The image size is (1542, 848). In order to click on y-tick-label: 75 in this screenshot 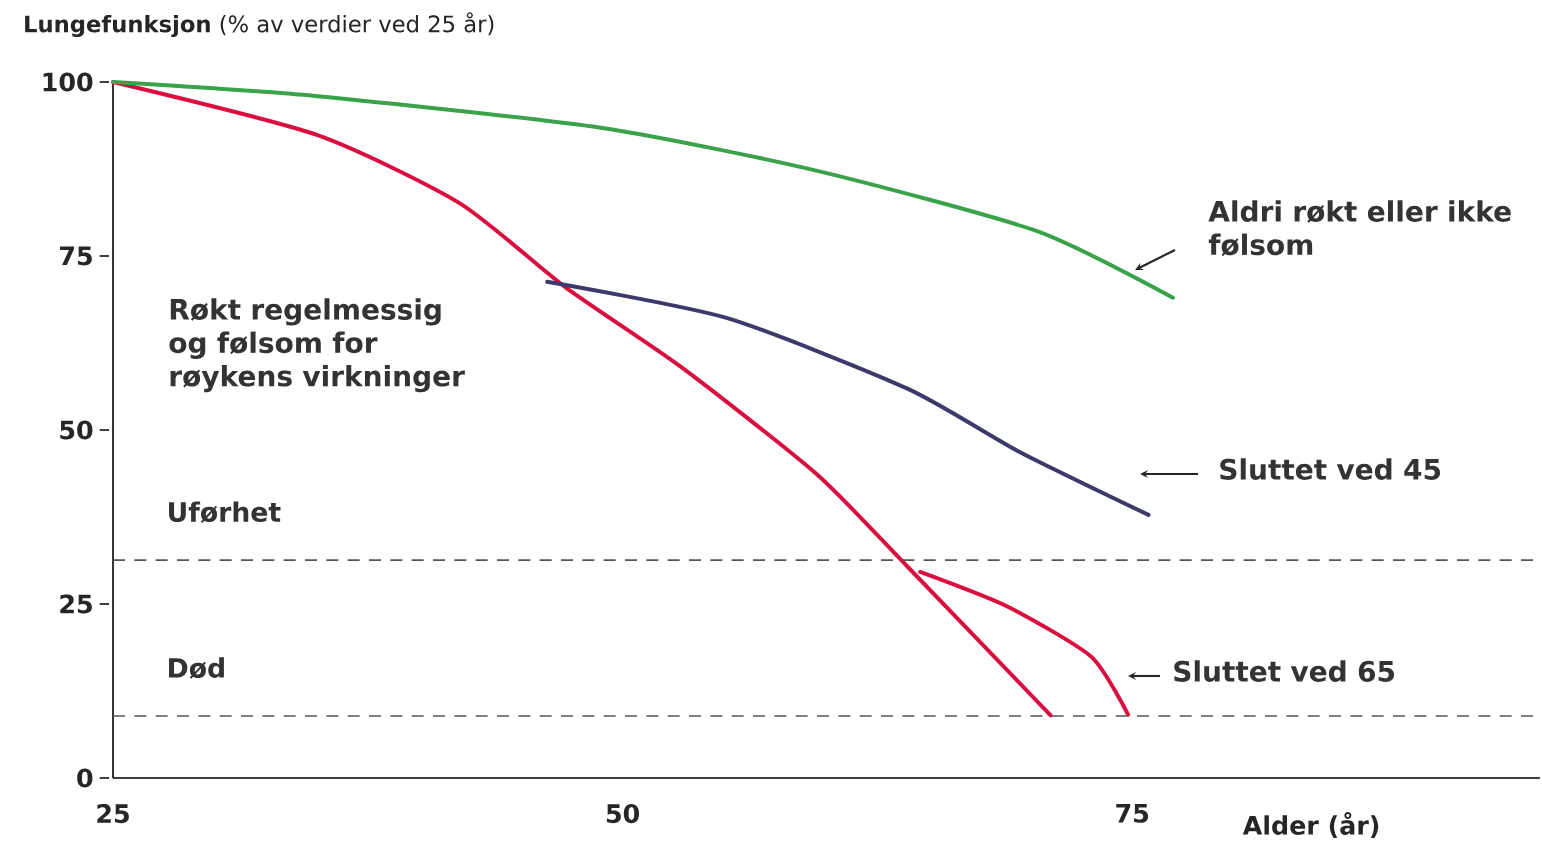, I will do `click(76, 256)`.